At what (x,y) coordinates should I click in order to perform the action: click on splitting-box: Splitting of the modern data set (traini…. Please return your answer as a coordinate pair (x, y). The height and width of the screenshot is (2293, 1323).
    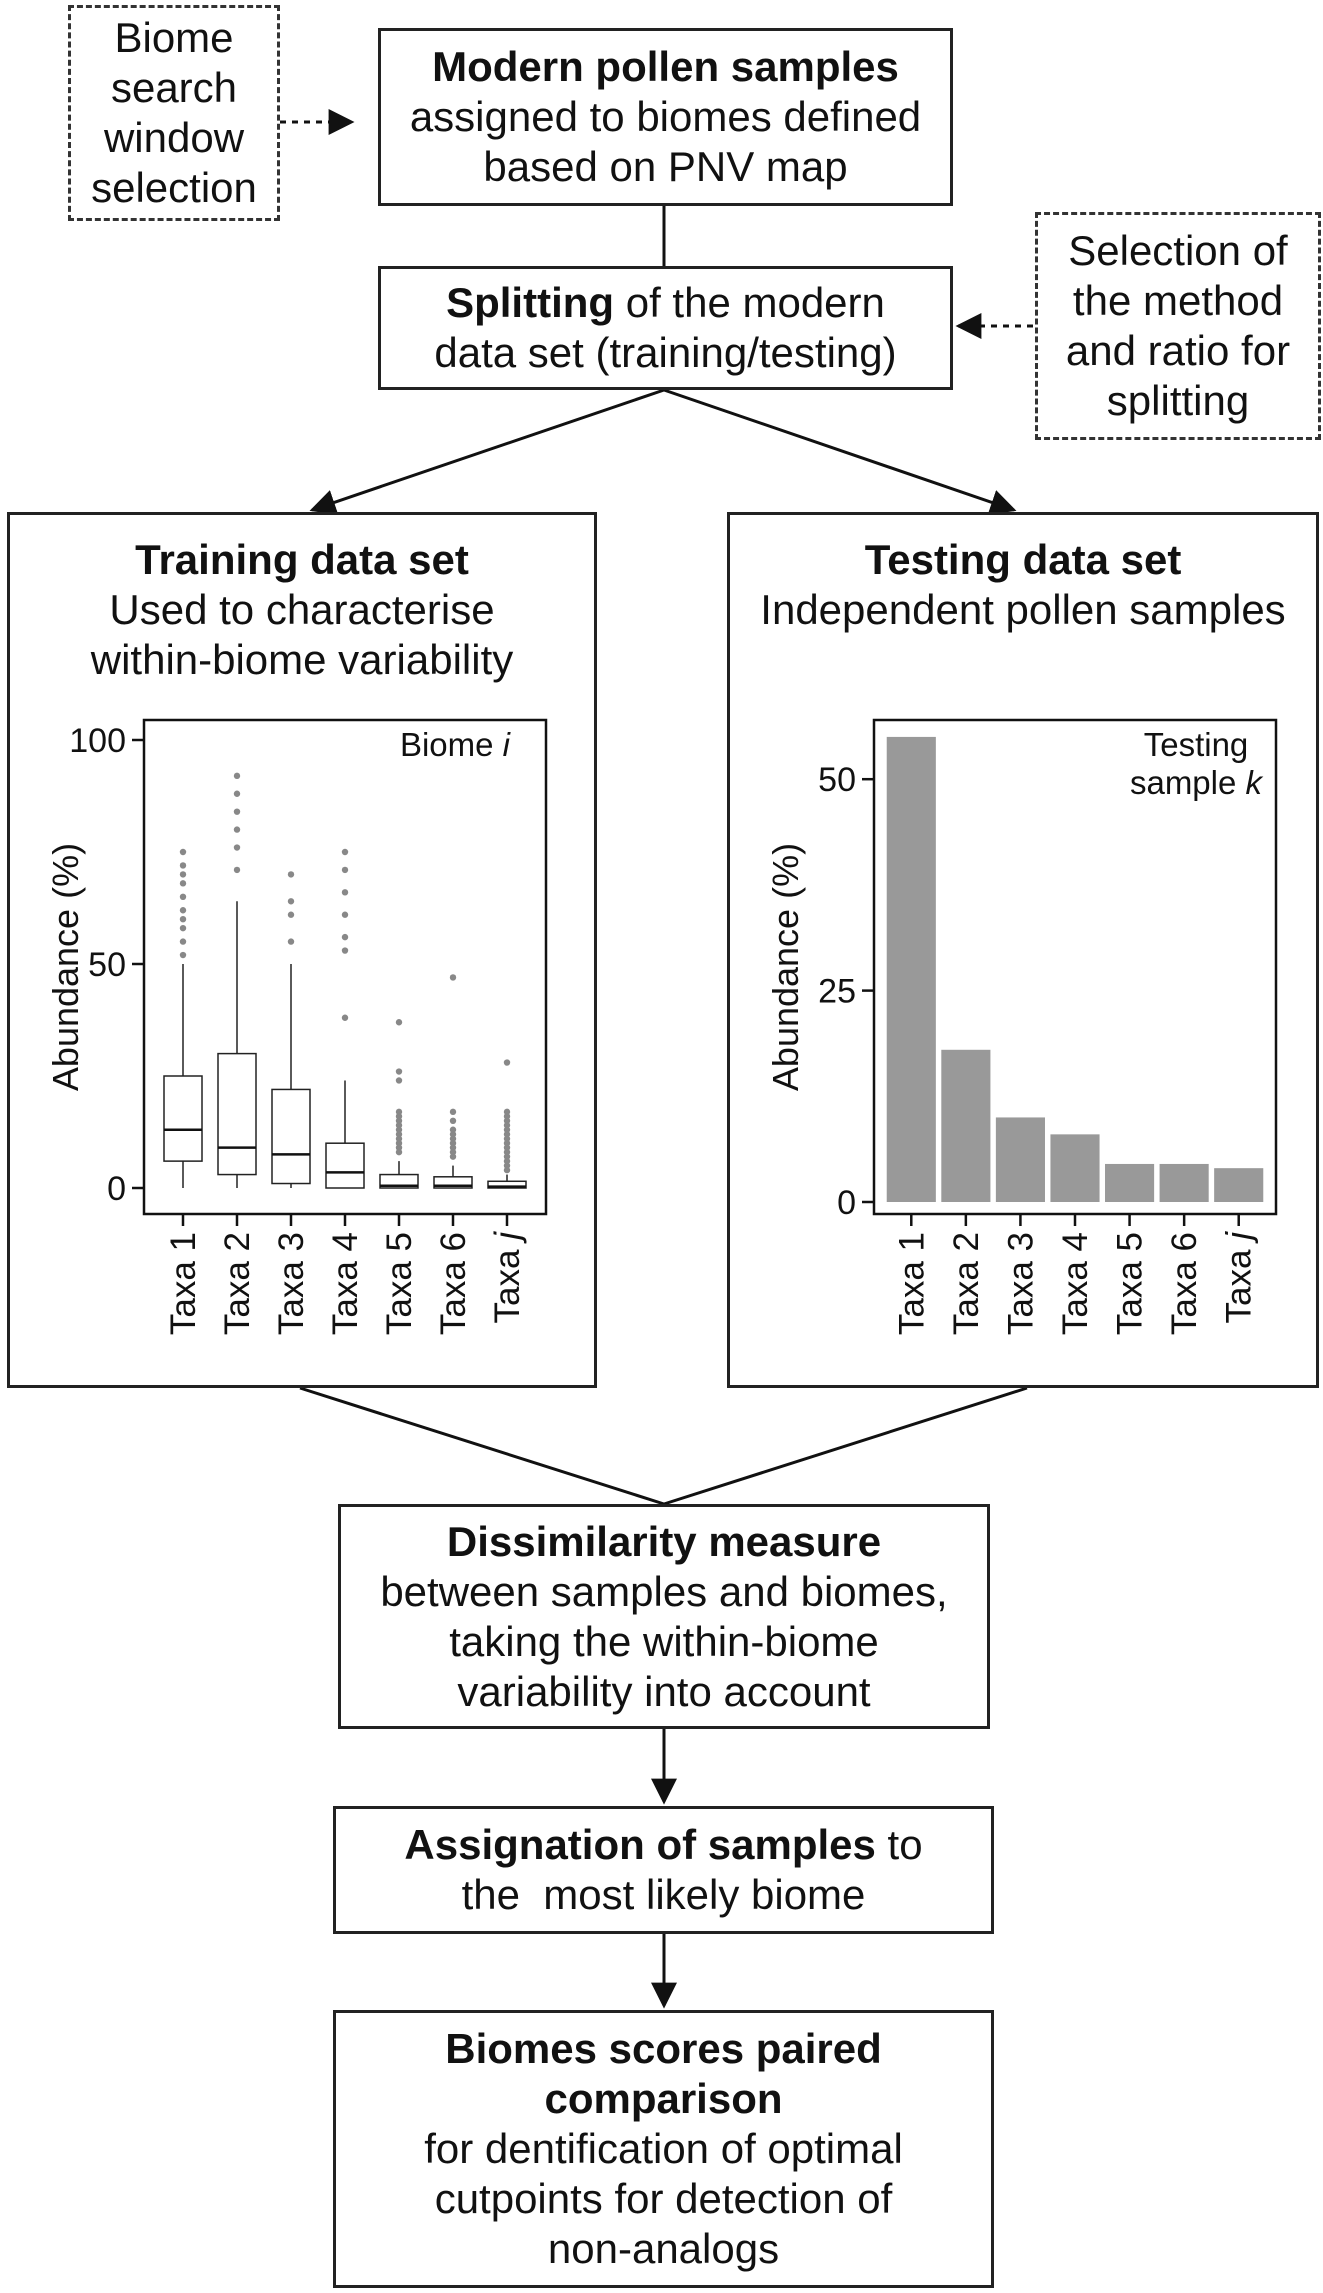
    Looking at the image, I should click on (665, 328).